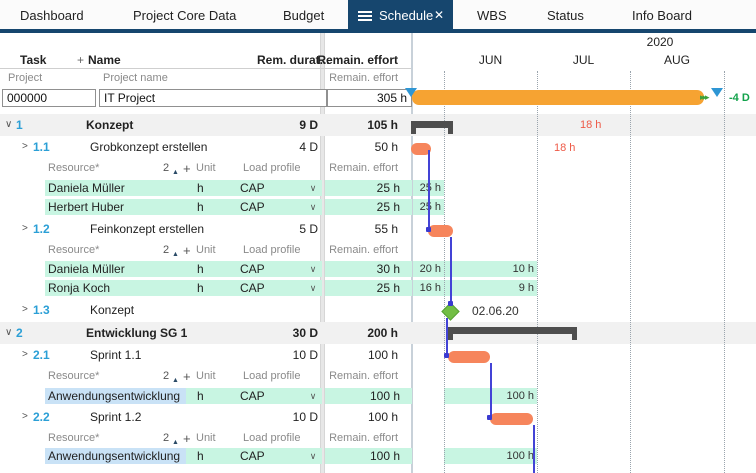  What do you see at coordinates (357, 60) in the screenshot?
I see `column-header-effort: Remain. effort` at bounding box center [357, 60].